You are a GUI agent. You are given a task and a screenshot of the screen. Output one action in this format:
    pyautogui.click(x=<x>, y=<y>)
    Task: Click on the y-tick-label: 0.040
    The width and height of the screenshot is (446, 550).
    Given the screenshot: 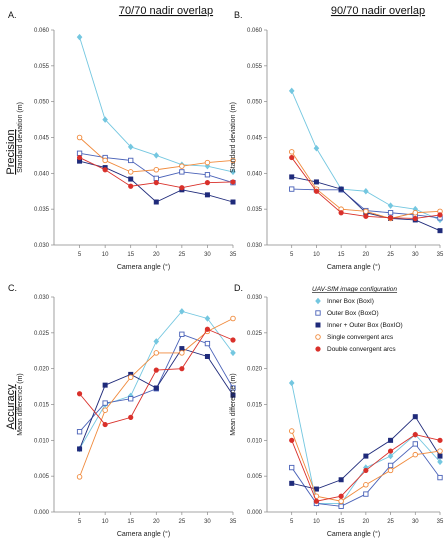 What is the action you would take?
    pyautogui.click(x=255, y=174)
    